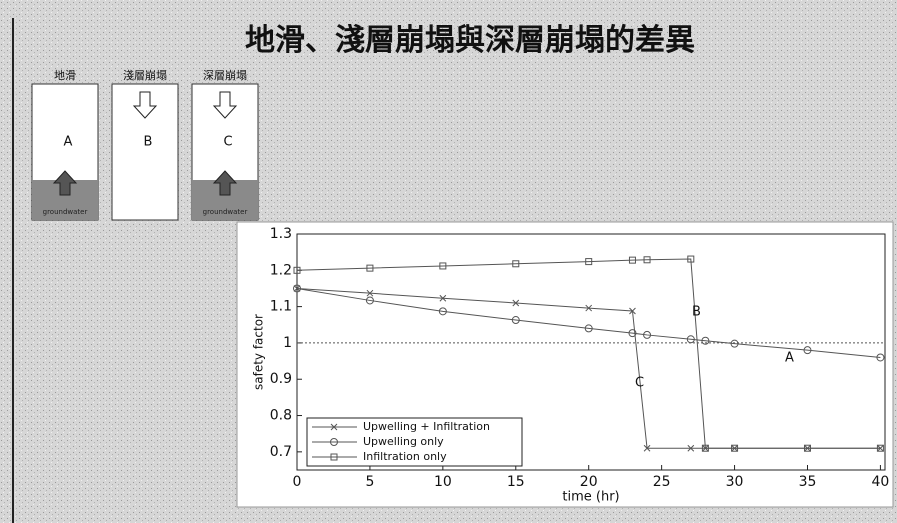 Image resolution: width=897 pixels, height=523 pixels. What do you see at coordinates (65, 75) in the screenshot?
I see `box-heading: 地滑` at bounding box center [65, 75].